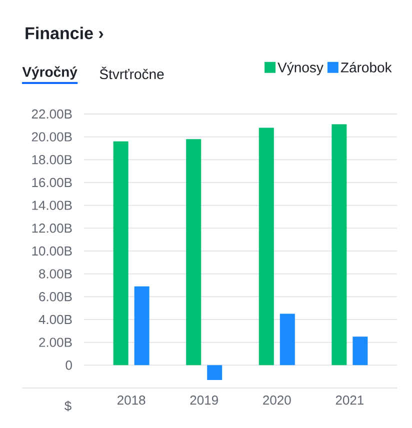 This screenshot has width=412, height=428. Describe the element at coordinates (366, 67) in the screenshot. I see `legend-label: Zárobok` at that location.